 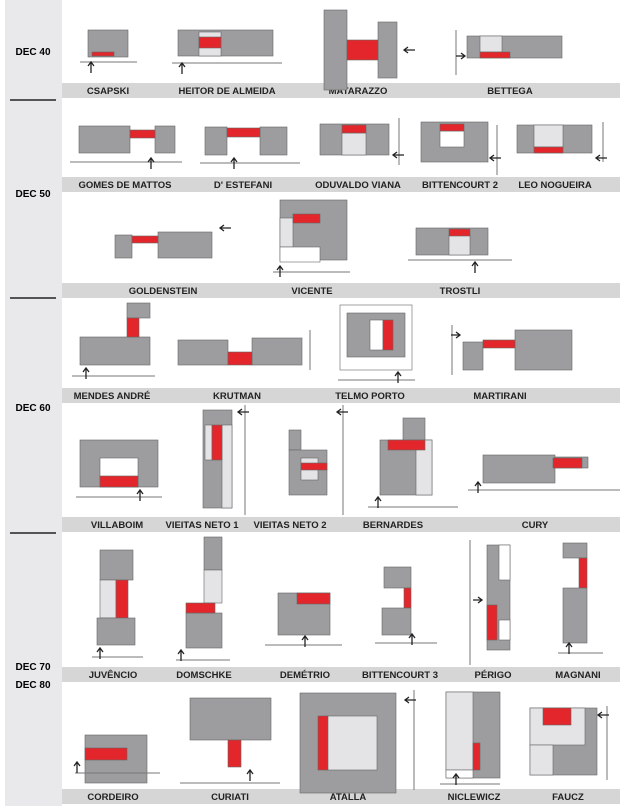 What do you see at coordinates (112, 396) in the screenshot?
I see `project-label: MENDES ANDRÉ` at bounding box center [112, 396].